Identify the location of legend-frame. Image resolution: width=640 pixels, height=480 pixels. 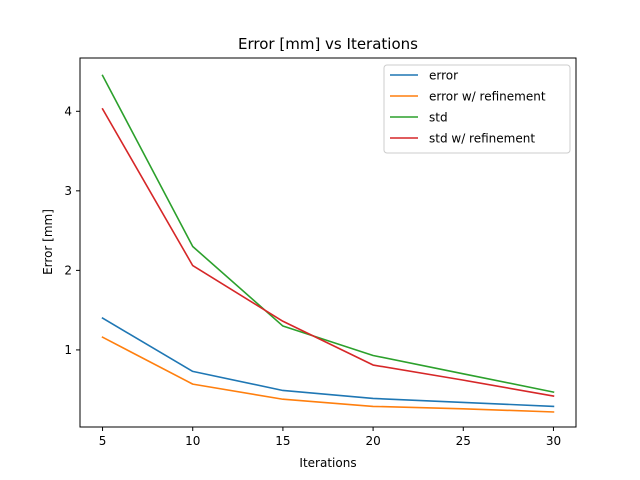
(477, 109).